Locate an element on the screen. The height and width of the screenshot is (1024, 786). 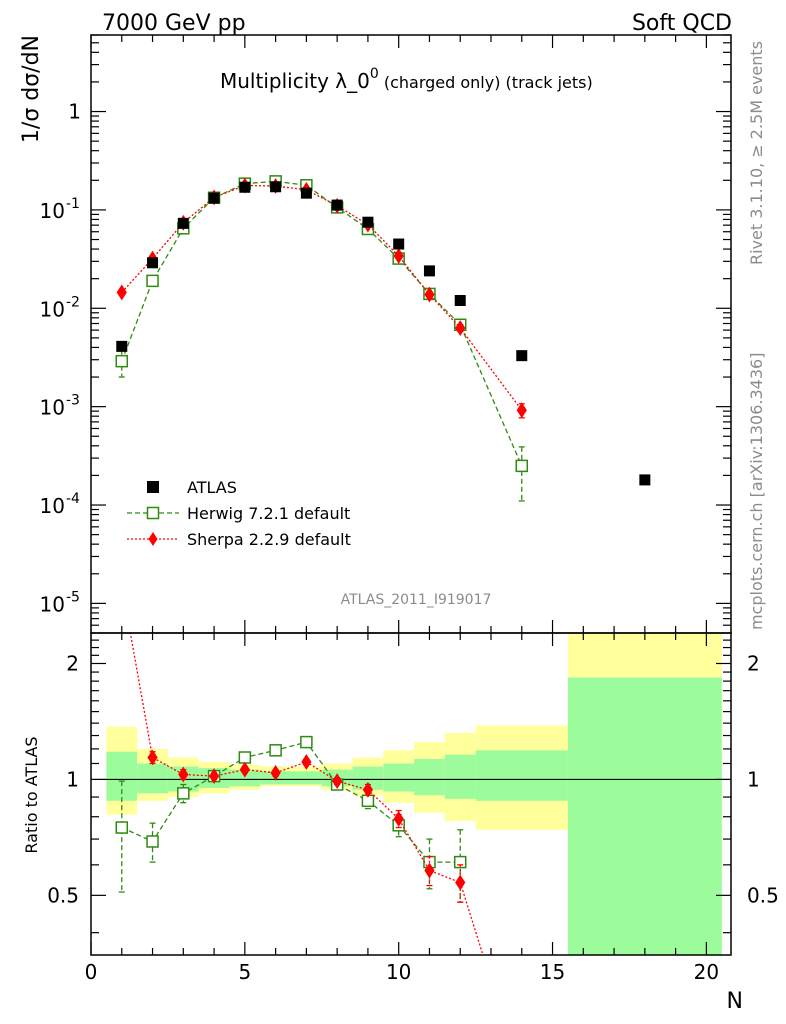
x-tick-label: 10 is located at coordinates (398, 972).